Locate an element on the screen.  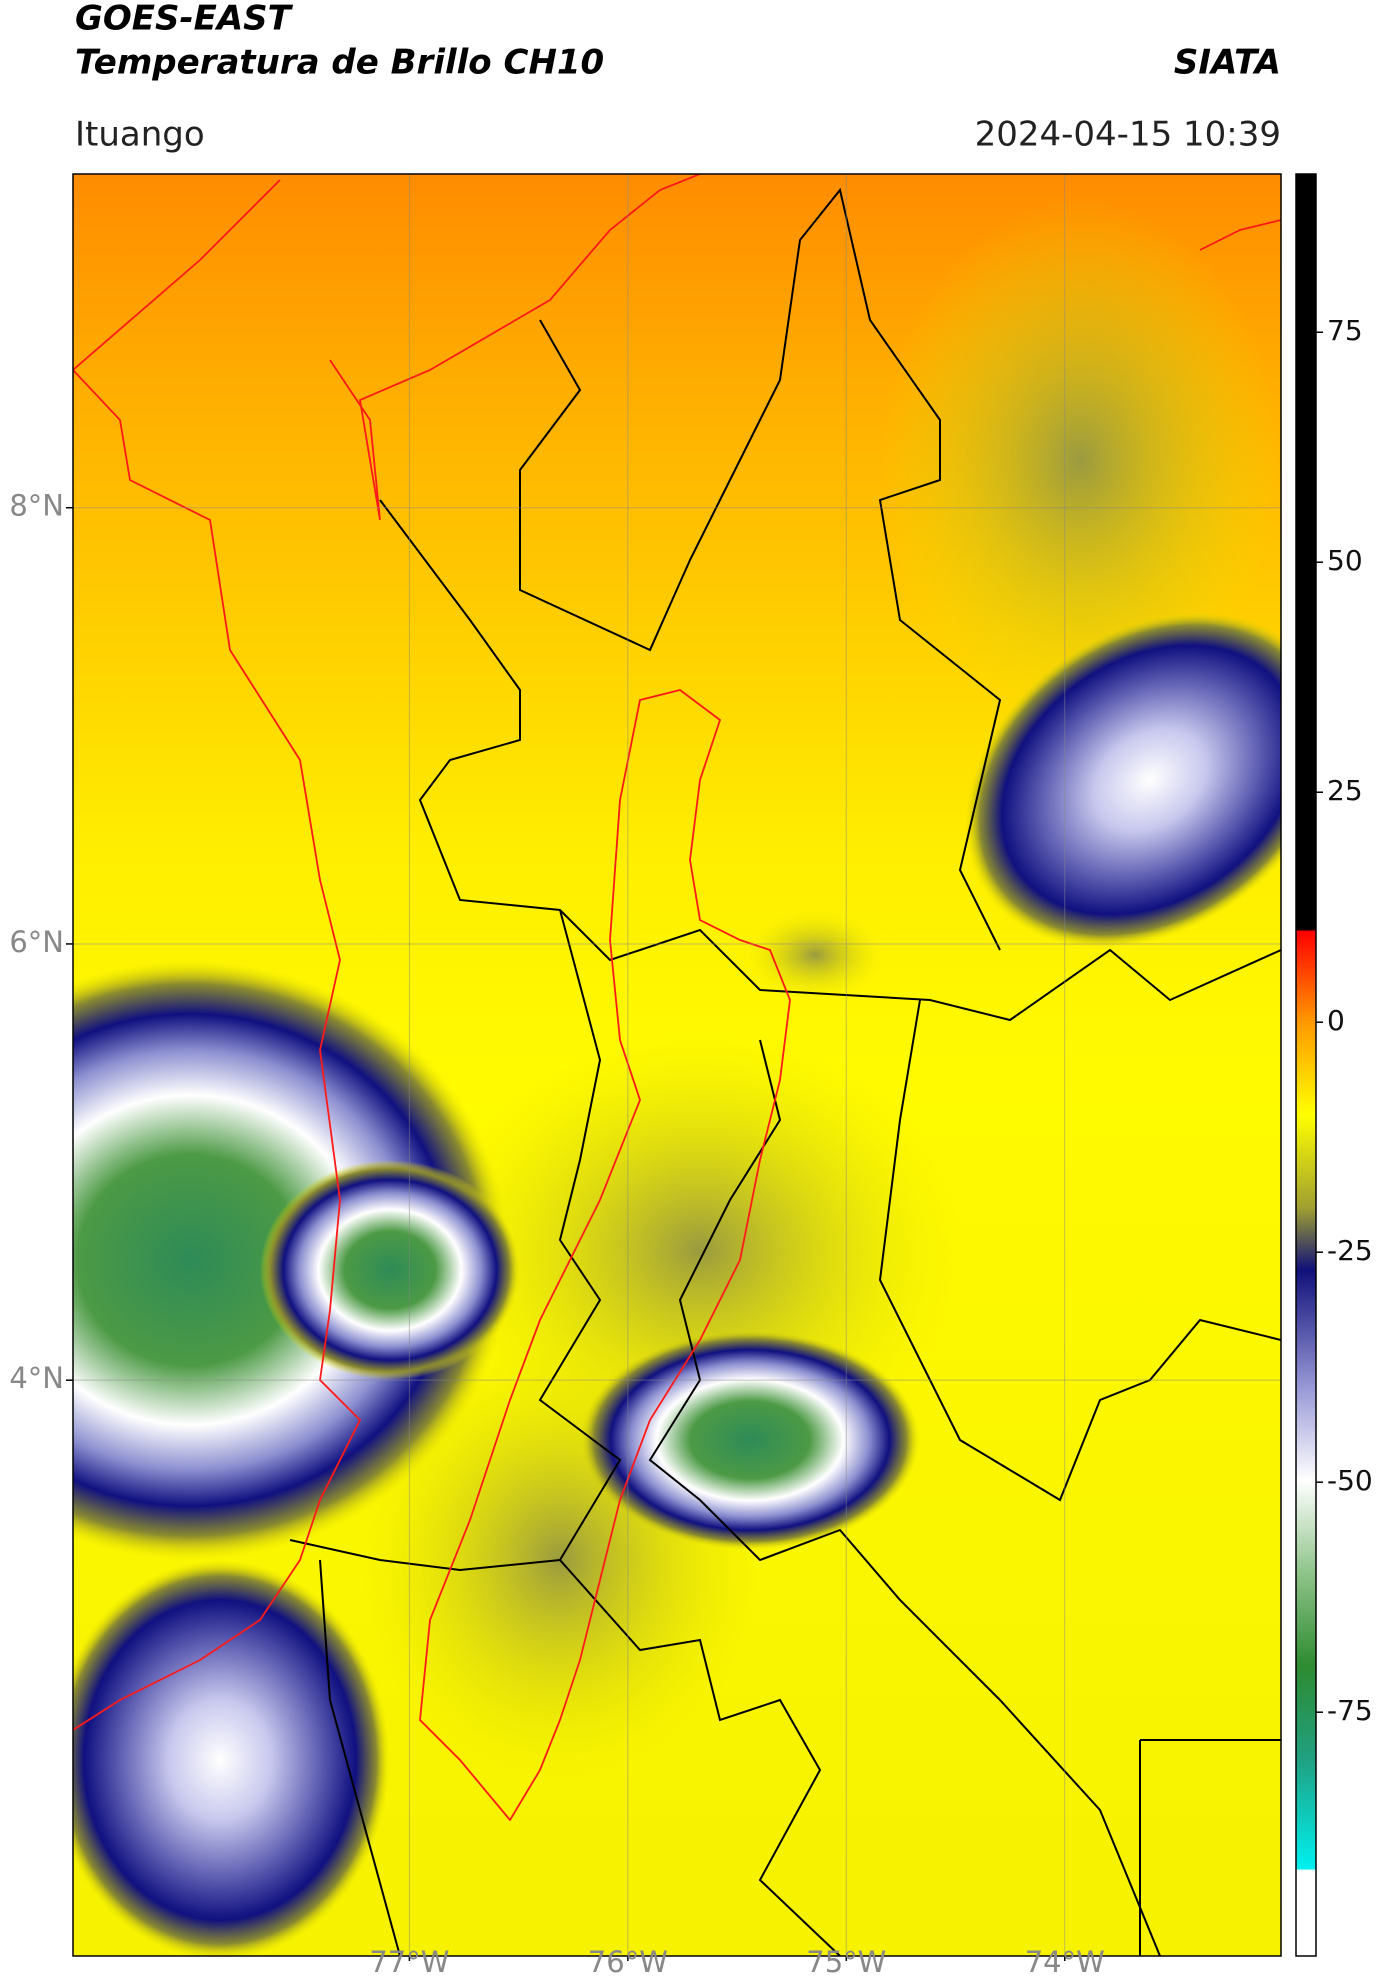
lat-tick-label: 6°N is located at coordinates (36, 942).